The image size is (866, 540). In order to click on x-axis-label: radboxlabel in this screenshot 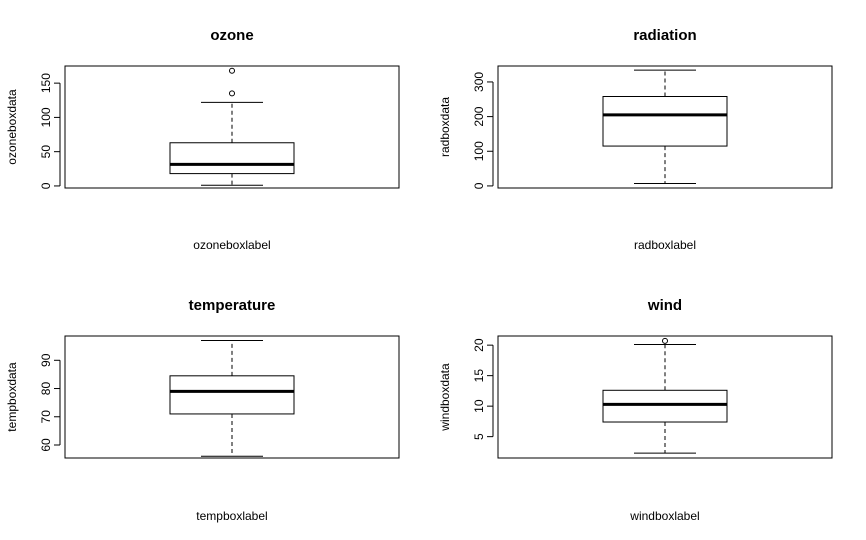, I will do `click(665, 245)`.